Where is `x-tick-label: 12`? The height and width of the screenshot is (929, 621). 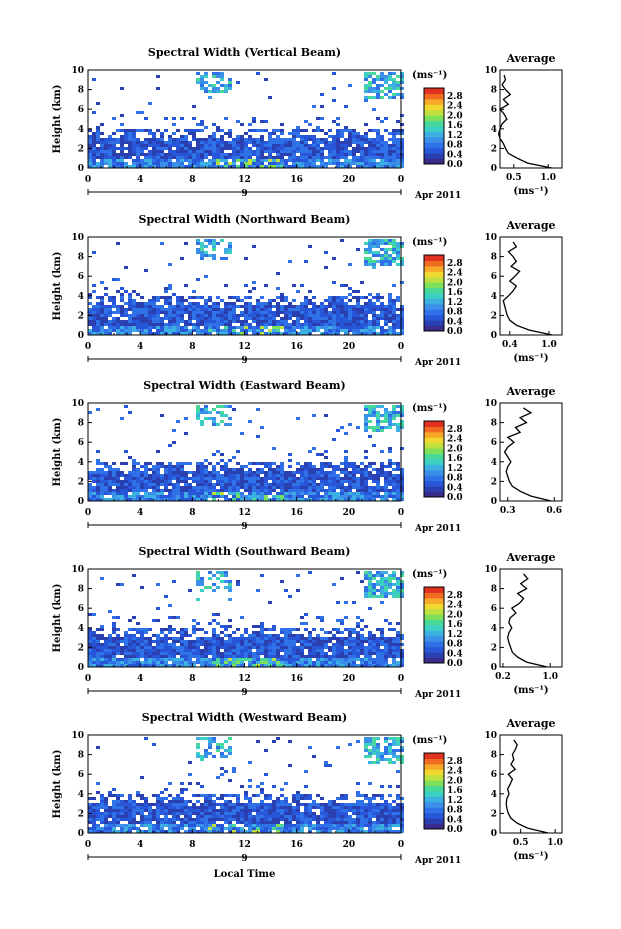 x-tick-label: 12 is located at coordinates (244, 180).